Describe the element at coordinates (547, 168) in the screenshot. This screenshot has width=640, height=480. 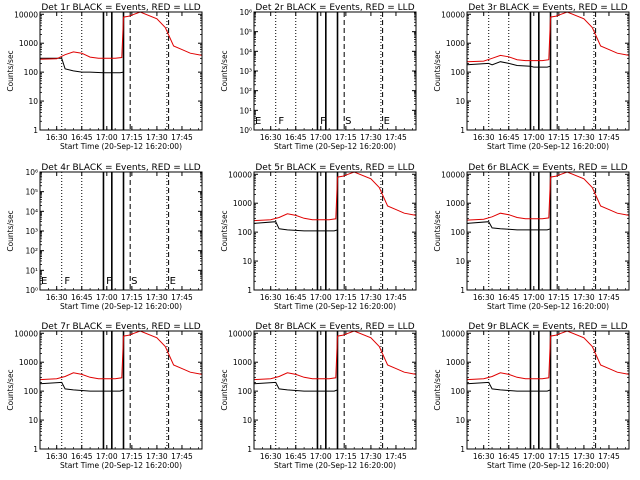
I see `panel-title: Det 6r BLACK = Events, RED = LLD` at that location.